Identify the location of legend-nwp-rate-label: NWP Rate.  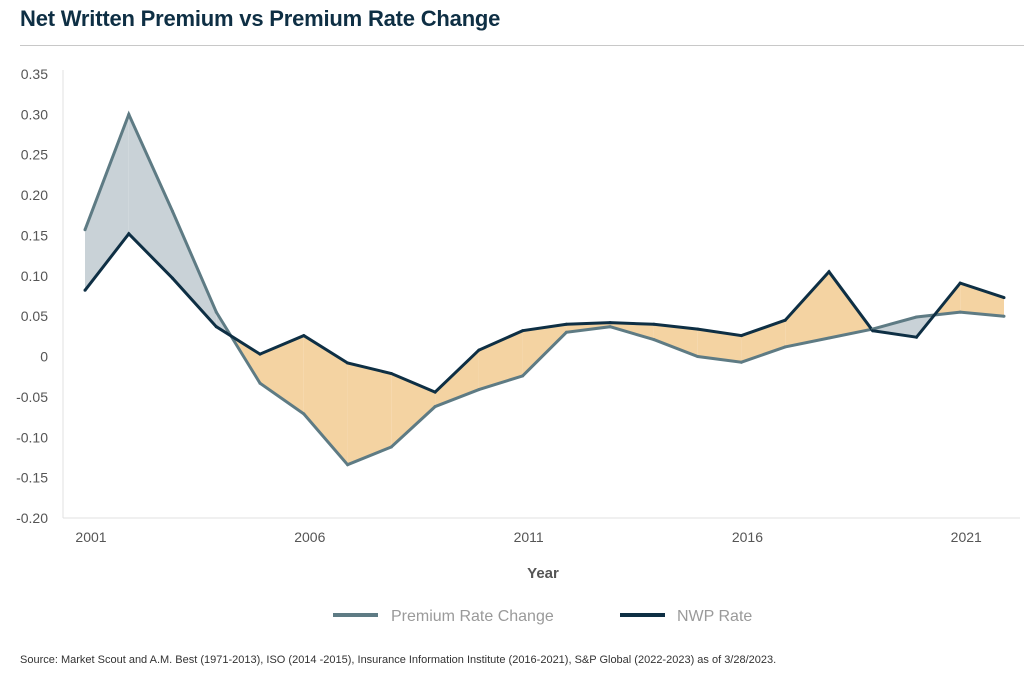
(714, 616).